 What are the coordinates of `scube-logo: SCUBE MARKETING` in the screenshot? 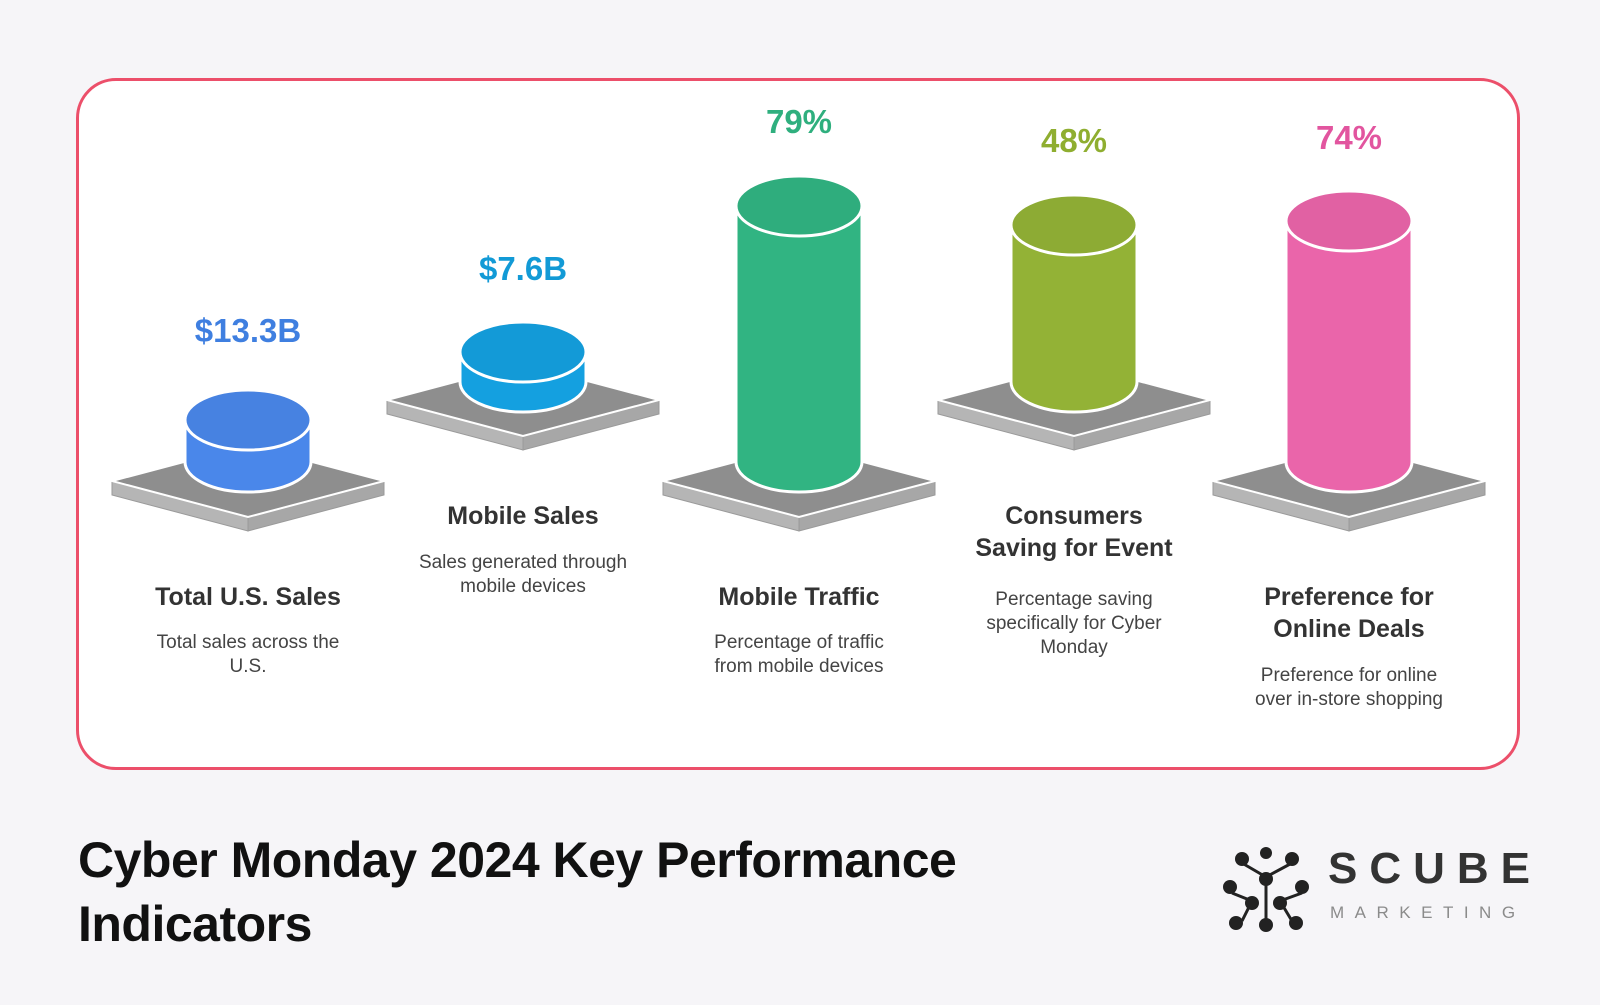 It's located at (1376, 888).